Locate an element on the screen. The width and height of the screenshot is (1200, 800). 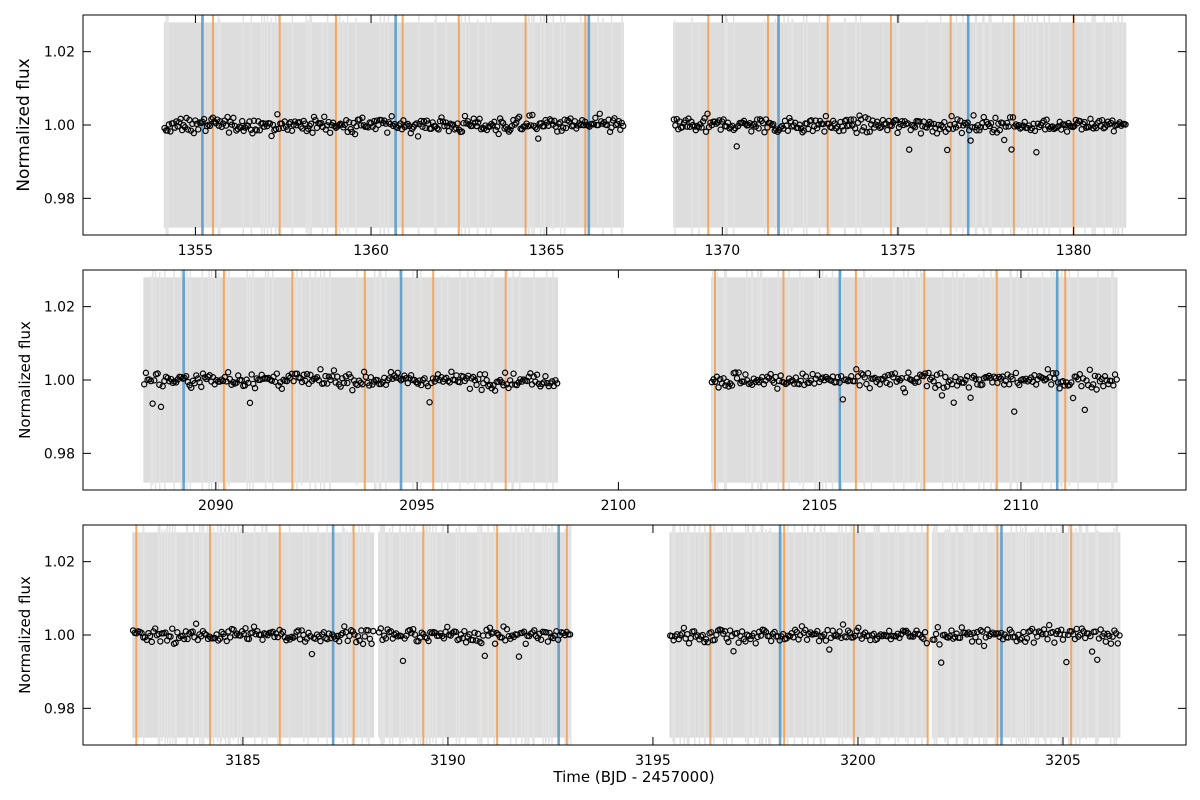
x-tick-label: 1375 is located at coordinates (898, 251).